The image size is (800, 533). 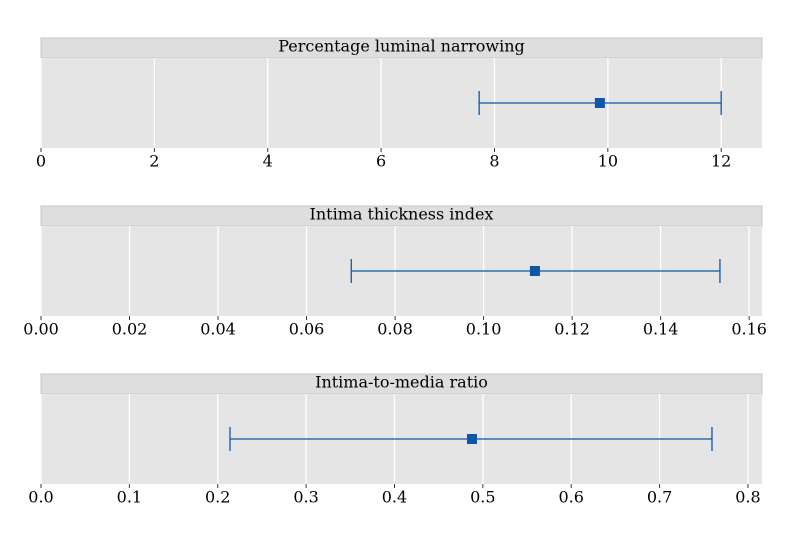 What do you see at coordinates (41, 161) in the screenshot?
I see `x-tick-label: 0` at bounding box center [41, 161].